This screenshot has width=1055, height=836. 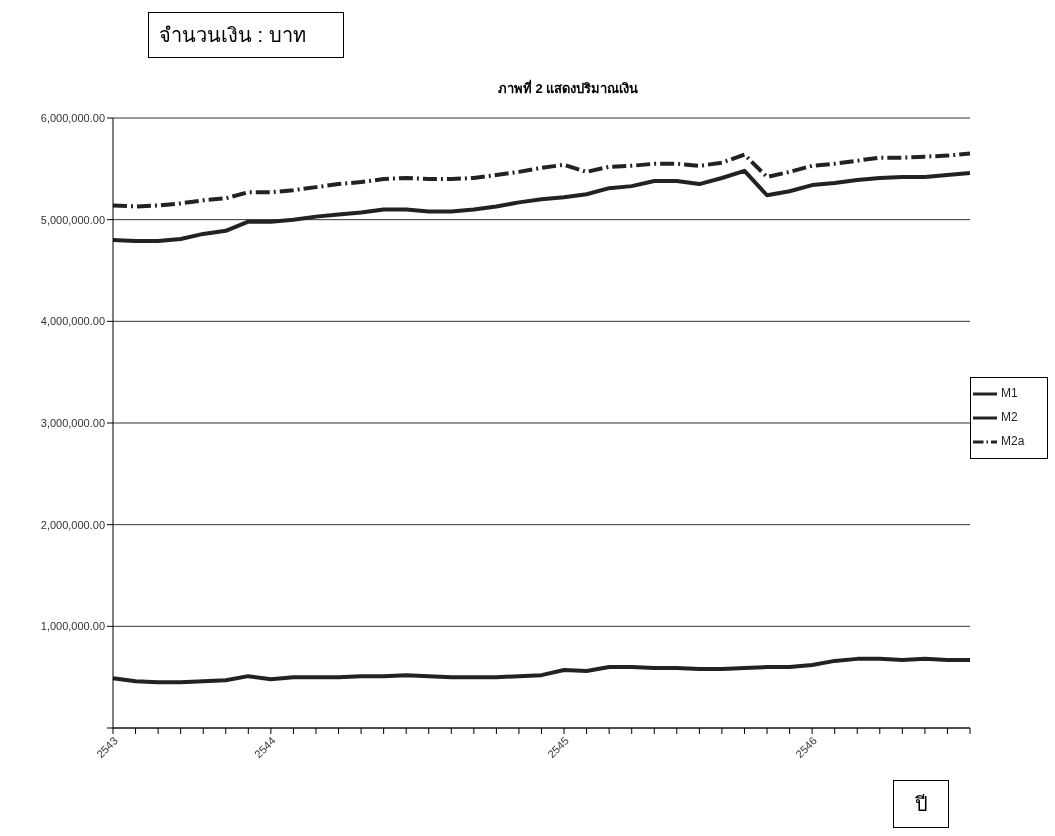 I want to click on y-tick-label: 3,000,000.00, so click(x=72, y=422).